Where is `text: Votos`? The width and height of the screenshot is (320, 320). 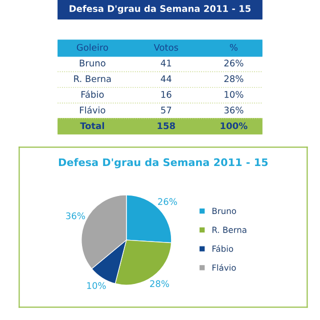 text: Votos is located at coordinates (166, 47).